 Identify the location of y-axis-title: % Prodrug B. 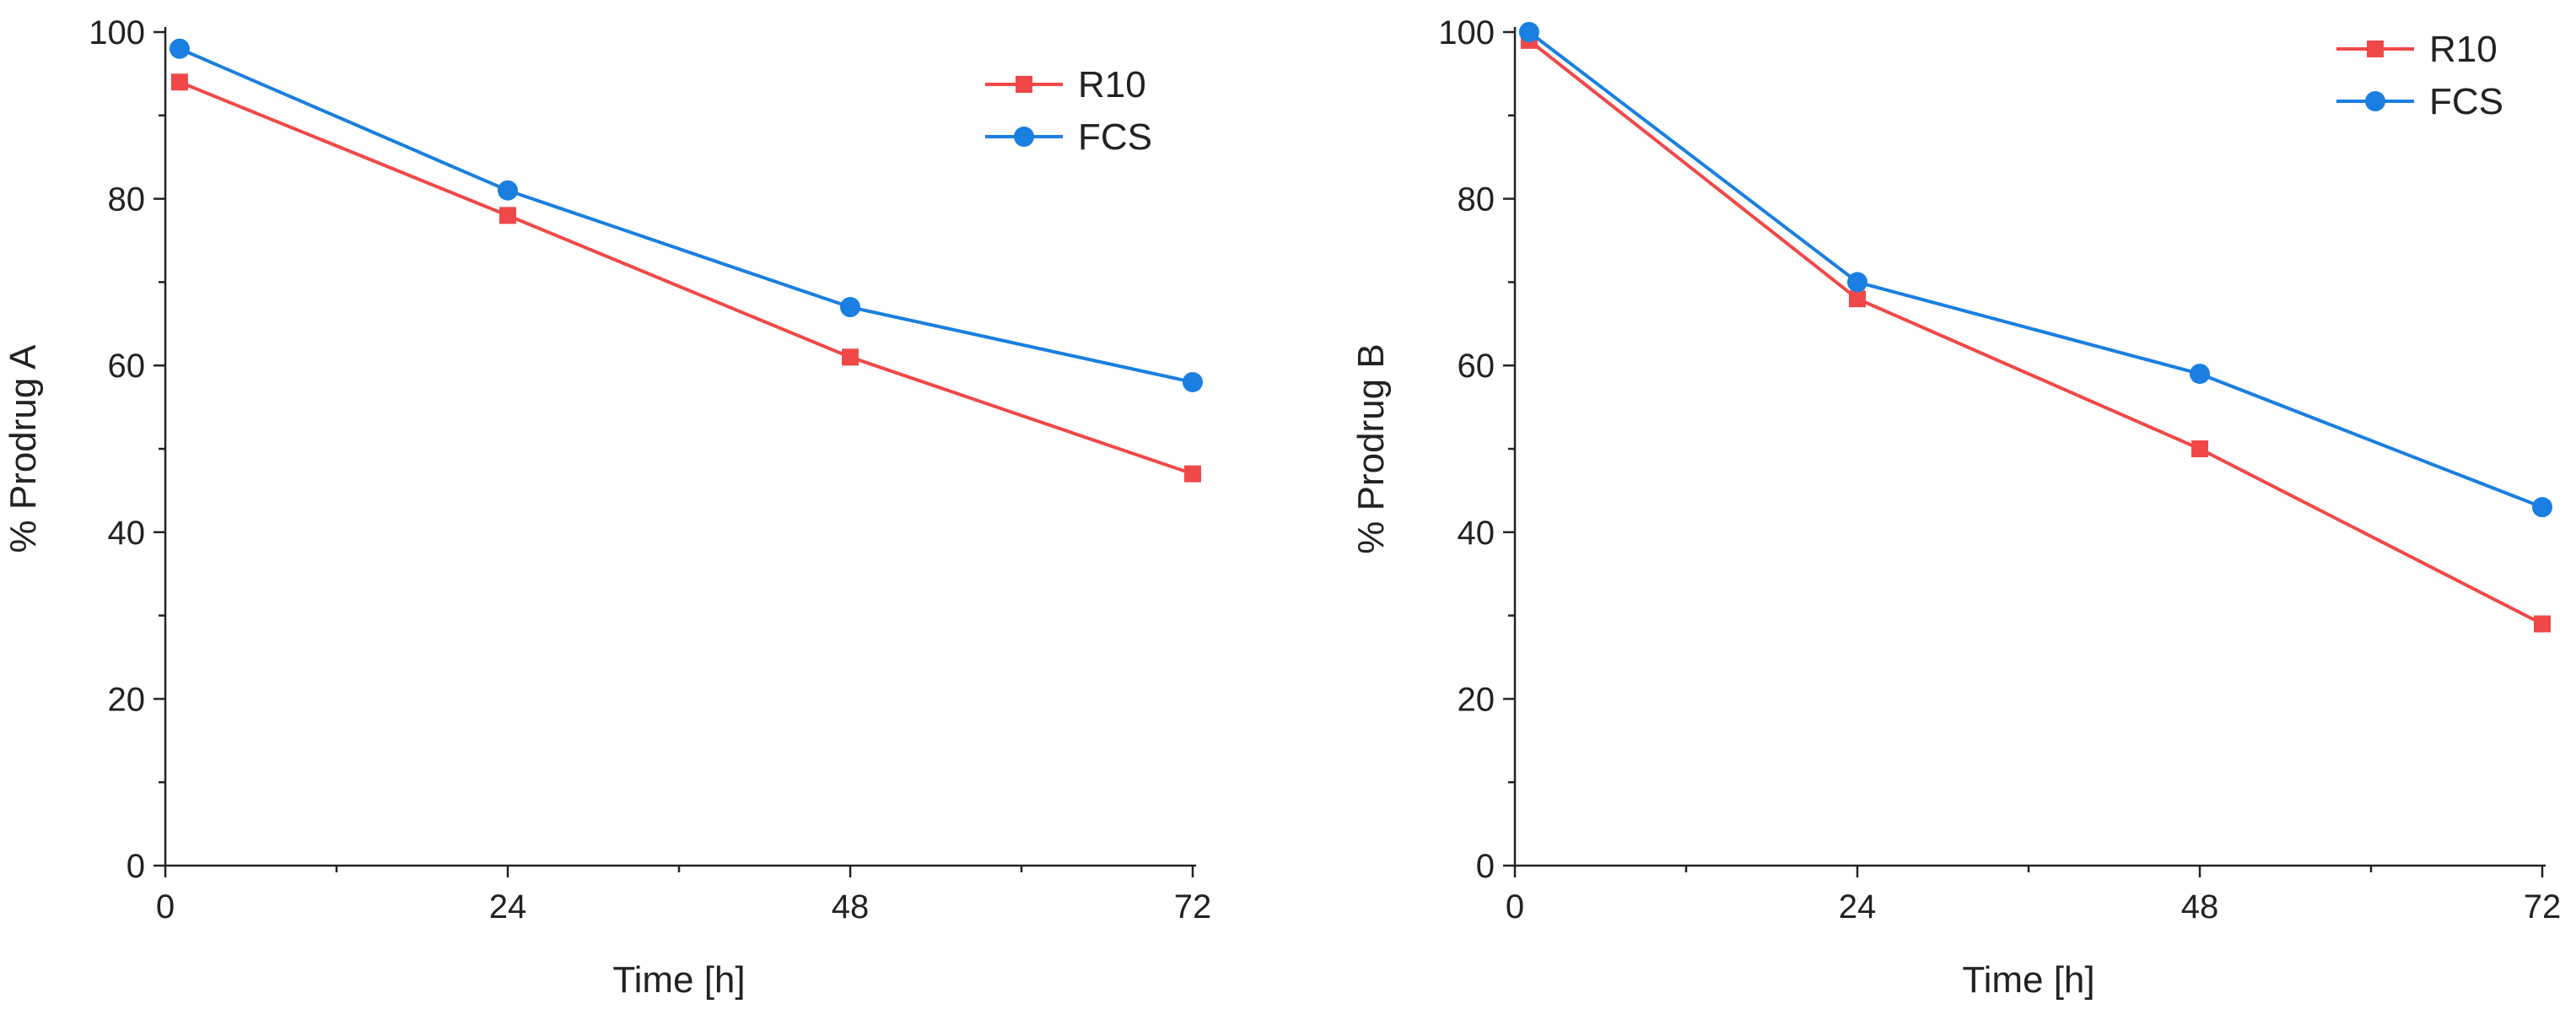
(1371, 448).